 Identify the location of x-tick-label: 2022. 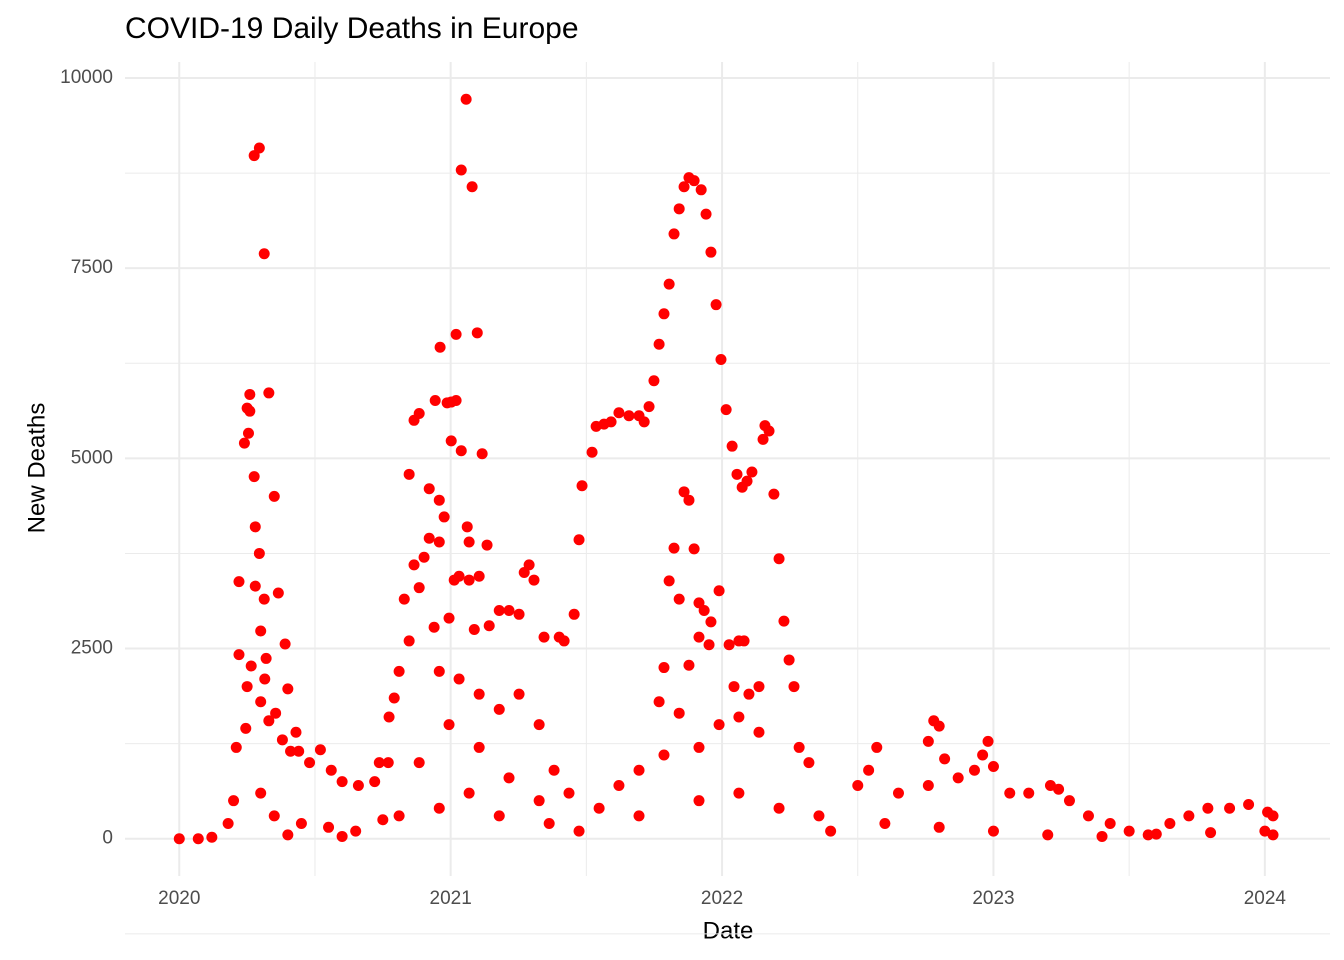
(722, 898).